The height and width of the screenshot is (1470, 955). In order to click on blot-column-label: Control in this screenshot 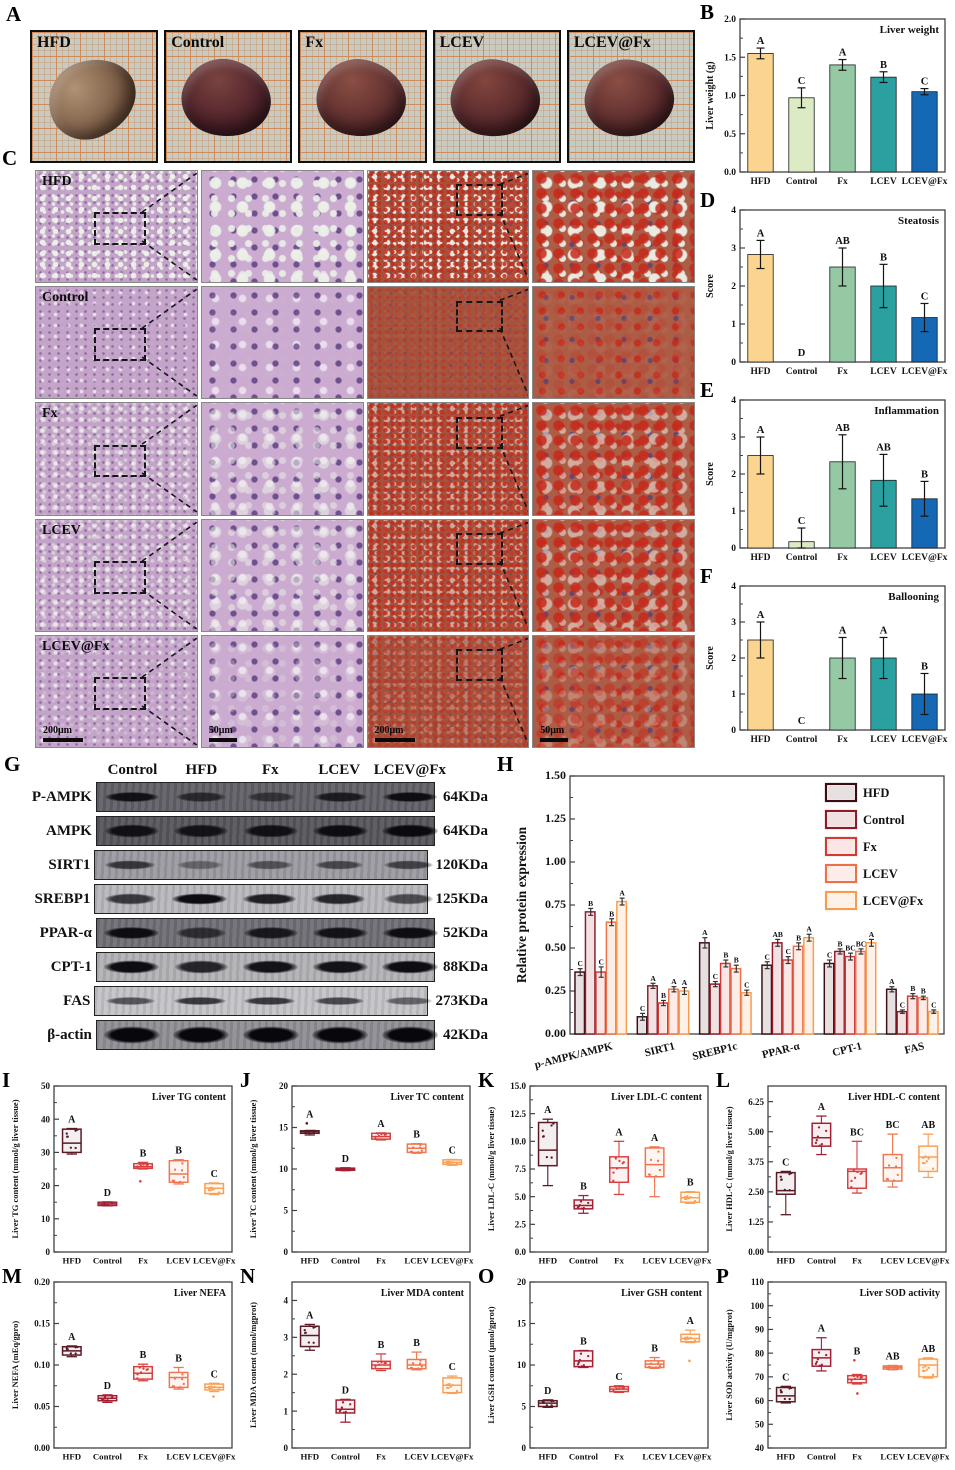, I will do `click(132, 770)`.